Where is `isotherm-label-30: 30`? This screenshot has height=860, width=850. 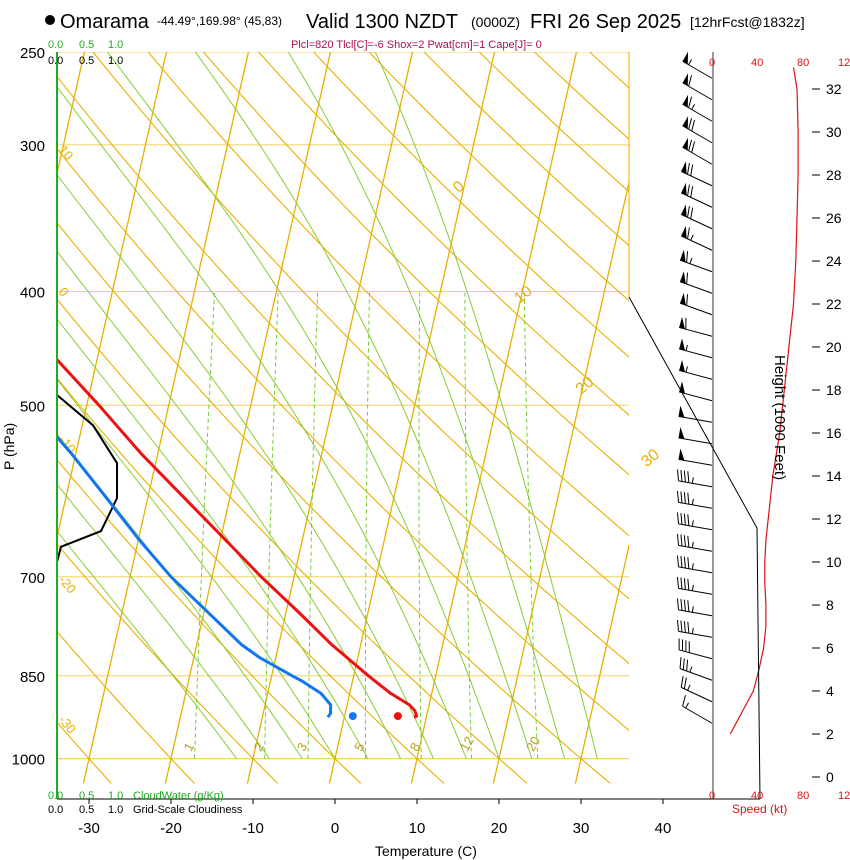 isotherm-label-30: 30 is located at coordinates (650, 458).